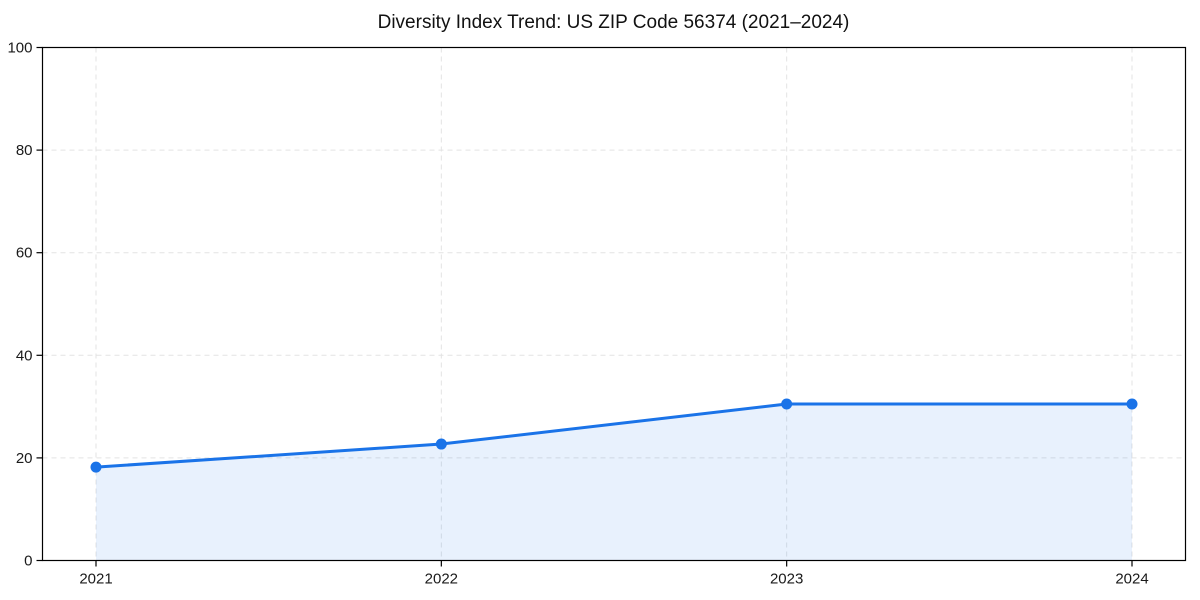 The width and height of the screenshot is (1200, 600). What do you see at coordinates (24, 253) in the screenshot?
I see `y-axis-tick-label: 60` at bounding box center [24, 253].